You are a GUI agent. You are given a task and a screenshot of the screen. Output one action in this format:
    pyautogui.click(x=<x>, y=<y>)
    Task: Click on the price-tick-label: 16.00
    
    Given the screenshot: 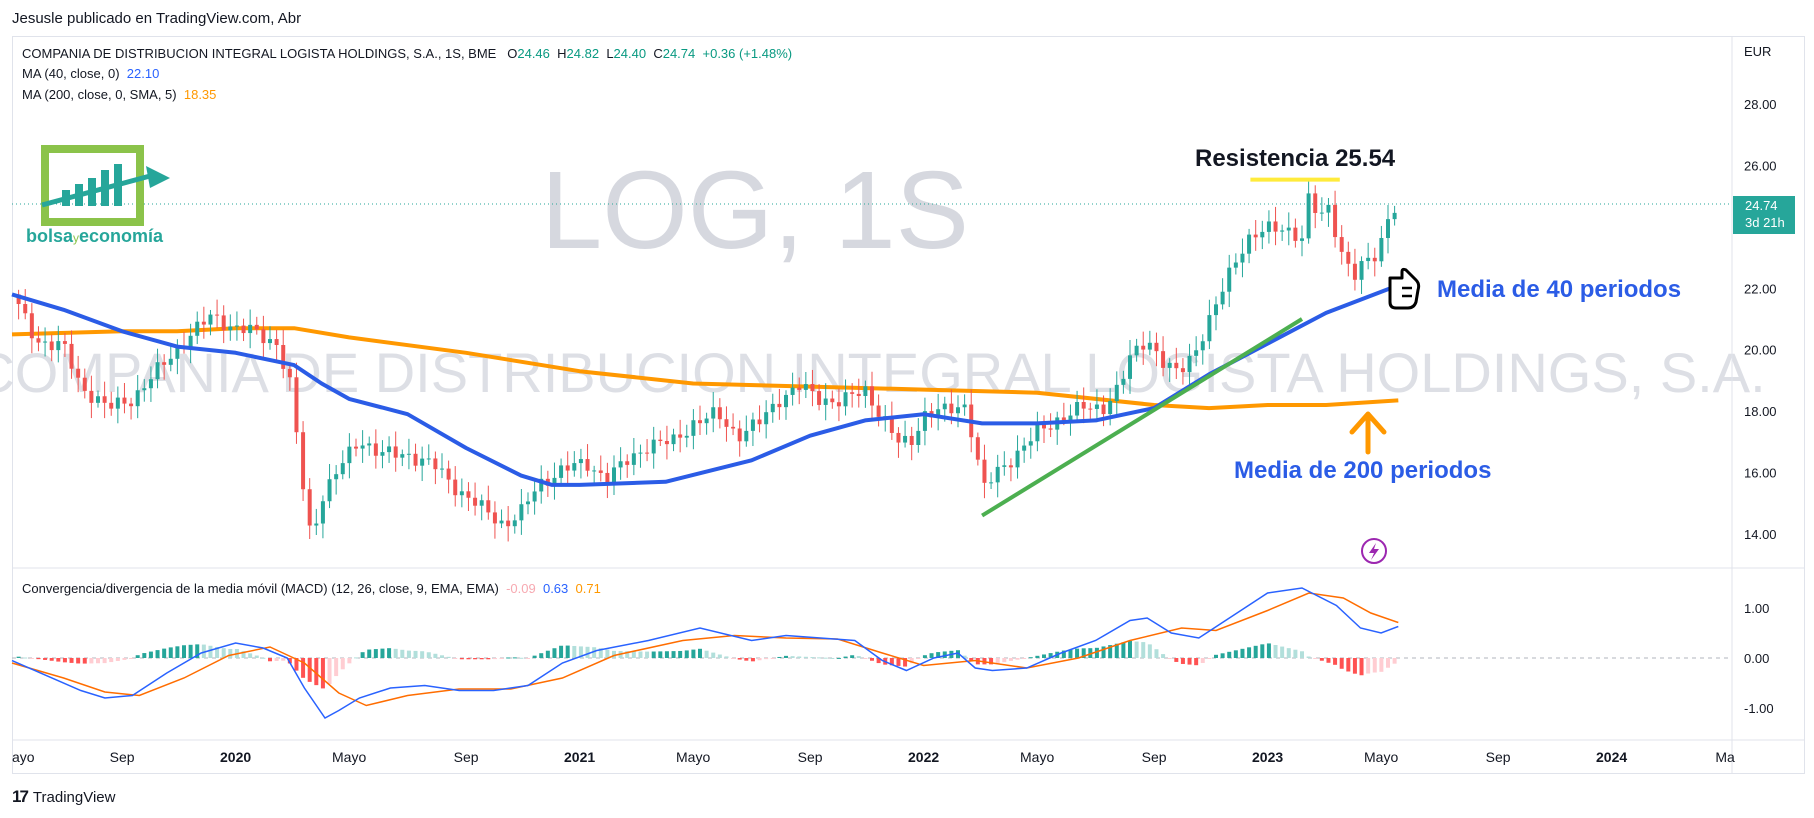 What is the action you would take?
    pyautogui.click(x=1760, y=473)
    